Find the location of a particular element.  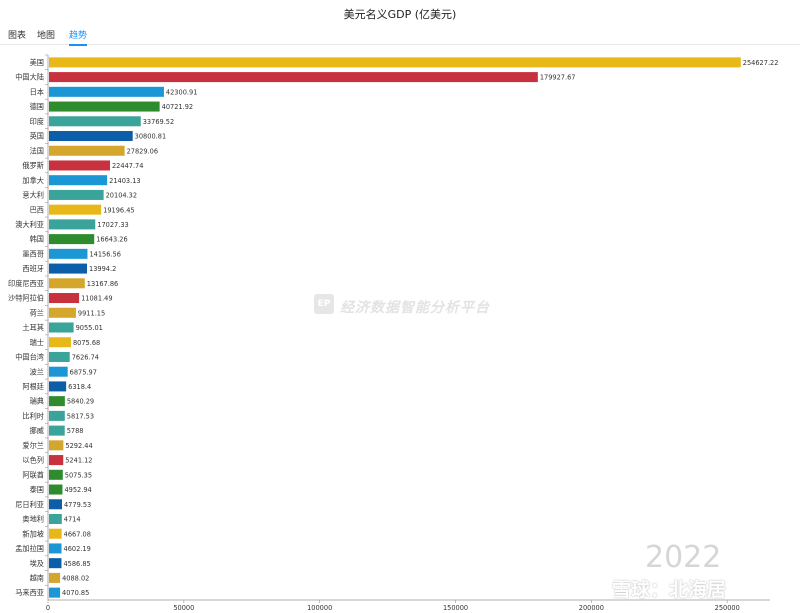

category-label: 巴西 is located at coordinates (37, 209).